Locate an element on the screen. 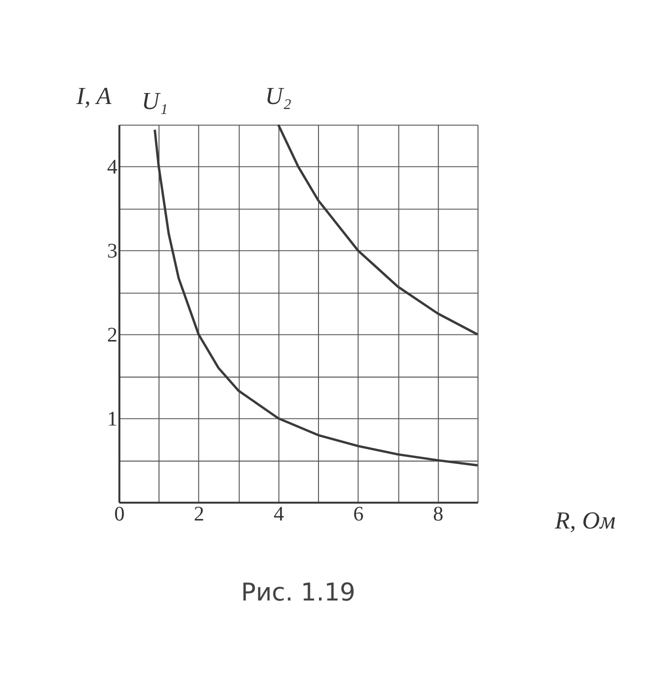 The image size is (654, 691). x-tick-label: 0 is located at coordinates (119, 515).